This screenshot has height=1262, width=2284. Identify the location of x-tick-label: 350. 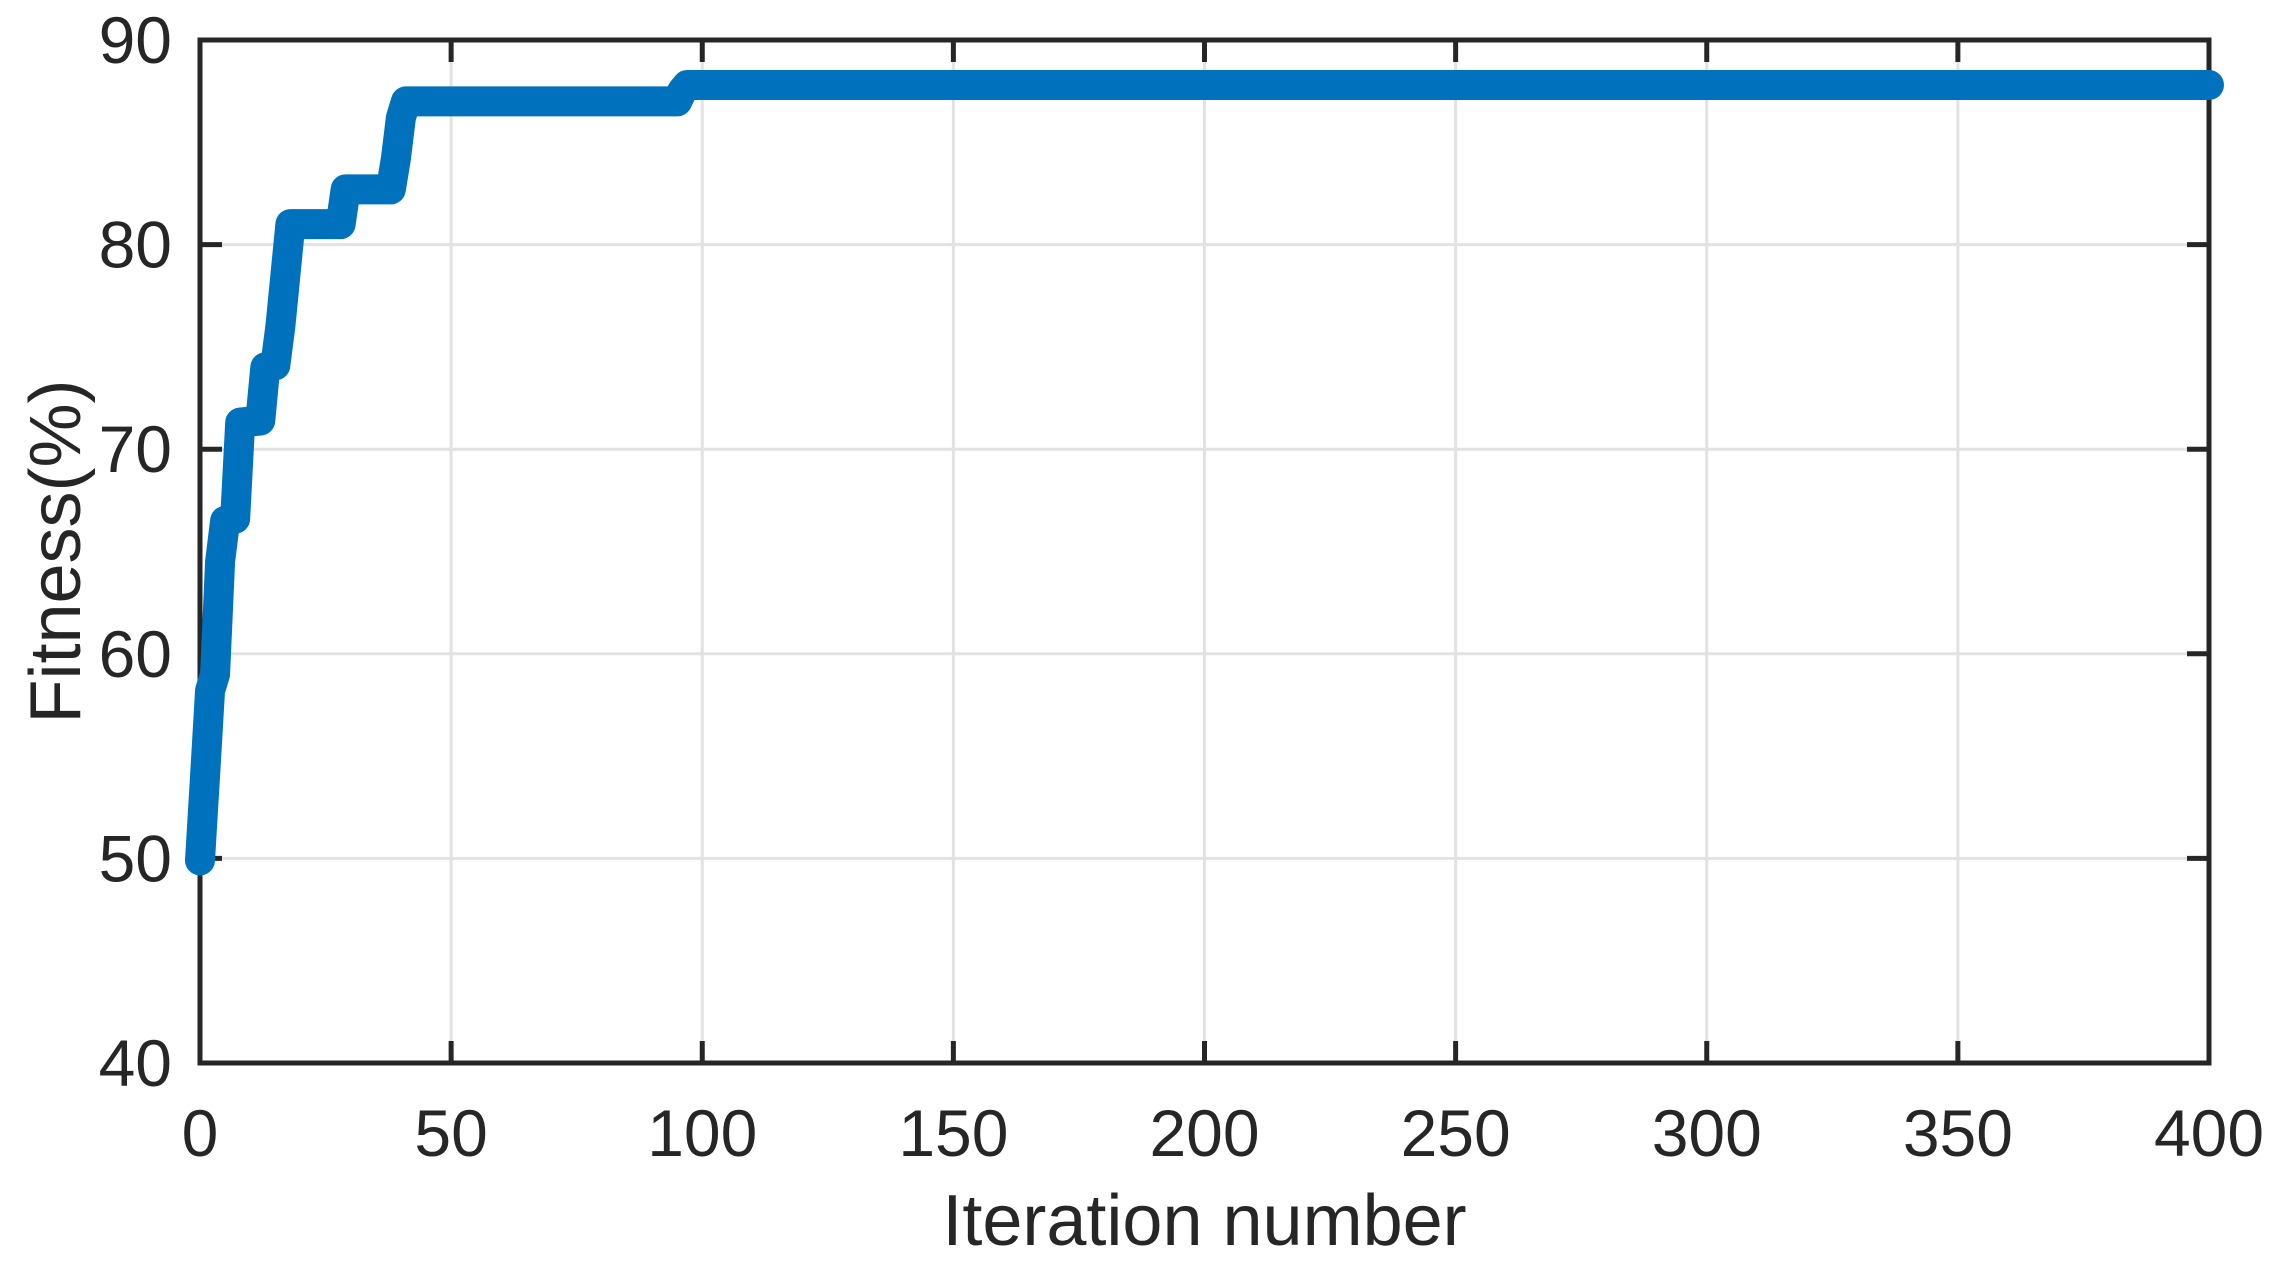
(1958, 1133).